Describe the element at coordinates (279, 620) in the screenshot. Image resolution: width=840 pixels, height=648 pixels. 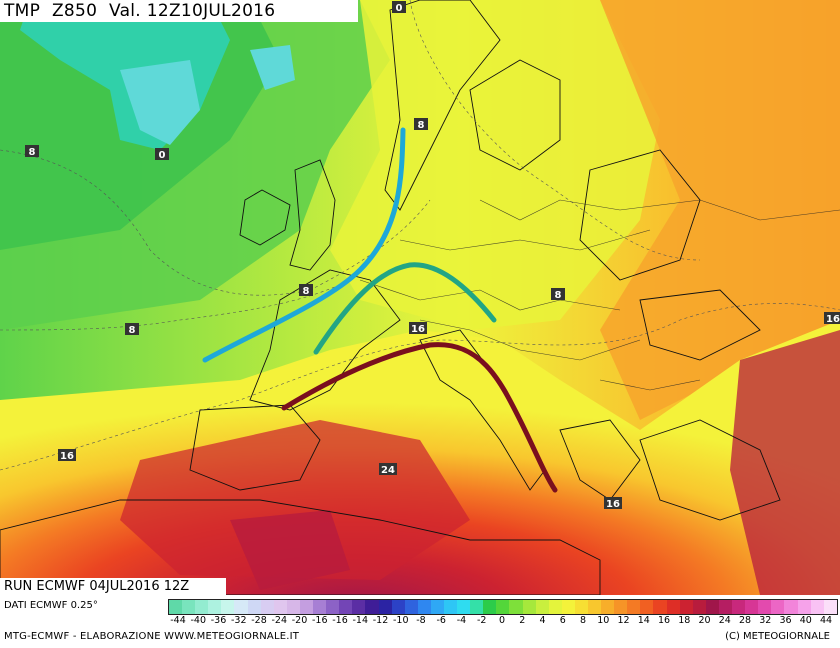
I see `scale-tick-label: -24` at that location.